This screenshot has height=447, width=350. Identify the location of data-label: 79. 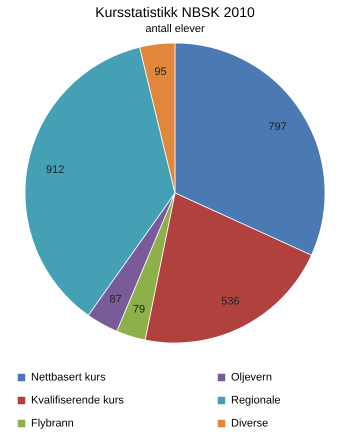
(139, 310).